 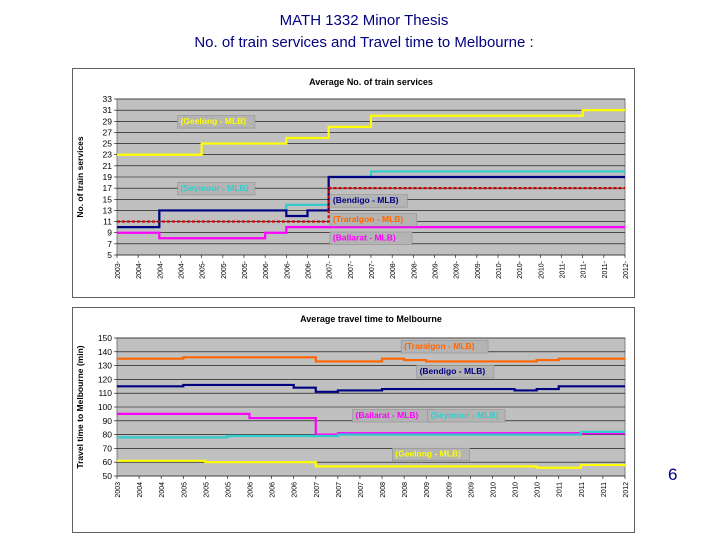 I want to click on chart1-series-label-4: (Traralgon - MLB), so click(x=368, y=219).